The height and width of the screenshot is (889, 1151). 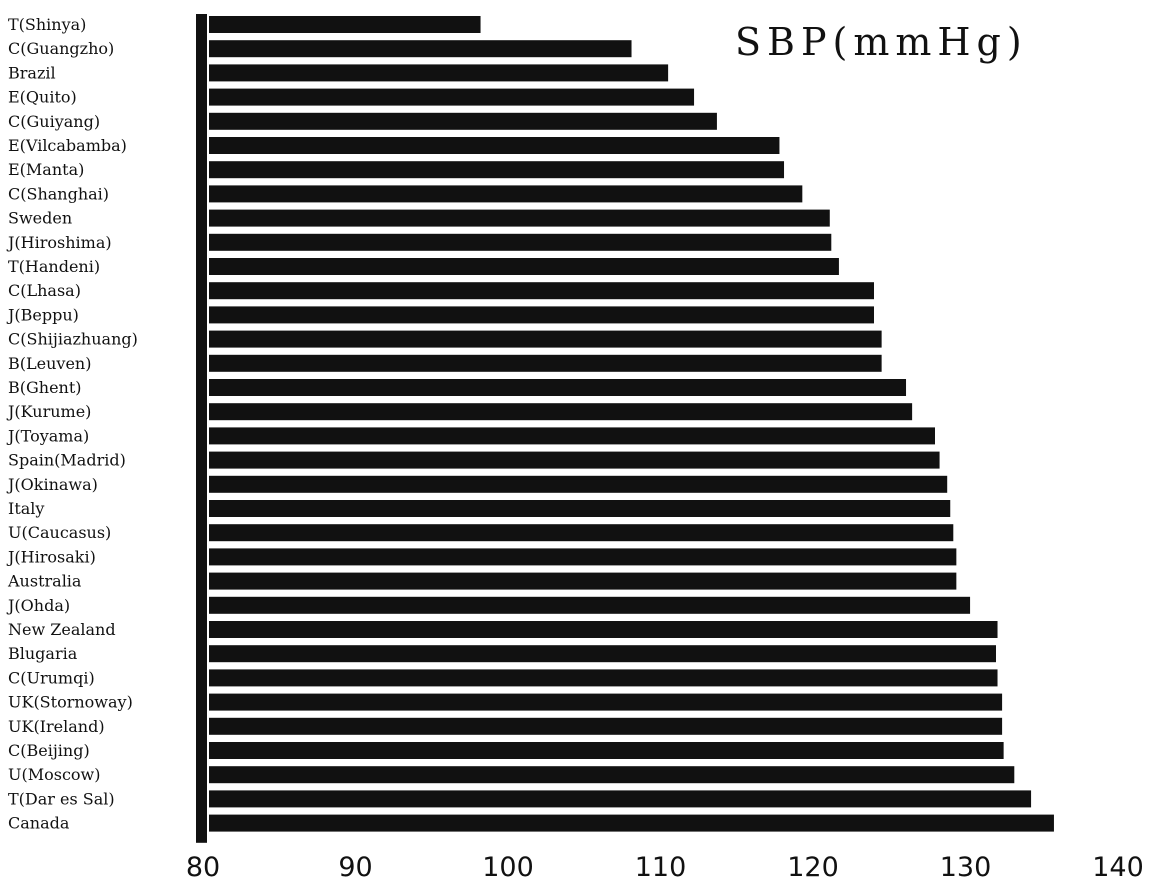 What do you see at coordinates (42, 314) in the screenshot?
I see `category-label: J(Beppu)` at bounding box center [42, 314].